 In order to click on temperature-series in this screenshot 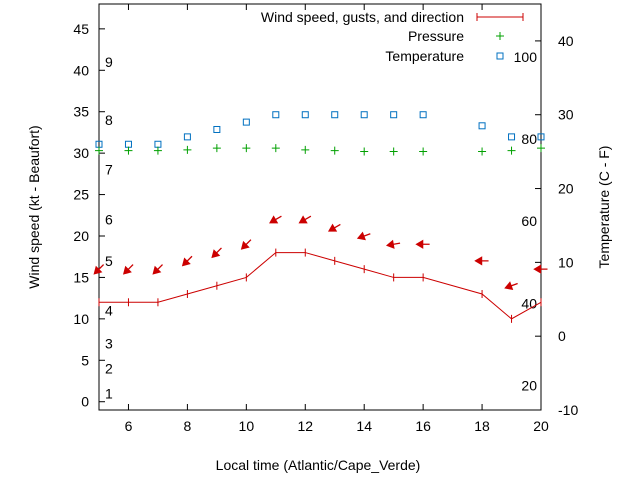, I will do `click(320, 129)`.